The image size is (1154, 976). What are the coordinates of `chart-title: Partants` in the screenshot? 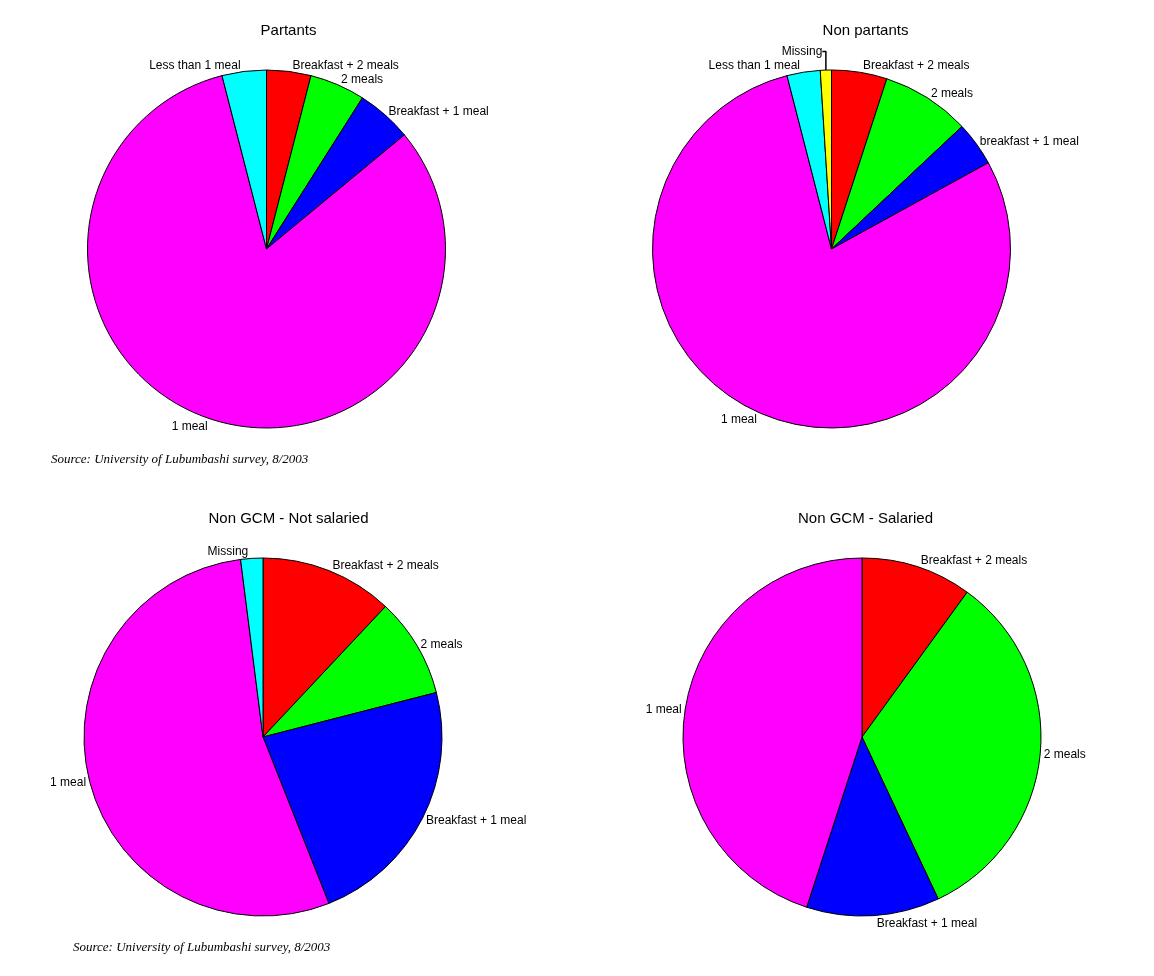 It's located at (288, 29).